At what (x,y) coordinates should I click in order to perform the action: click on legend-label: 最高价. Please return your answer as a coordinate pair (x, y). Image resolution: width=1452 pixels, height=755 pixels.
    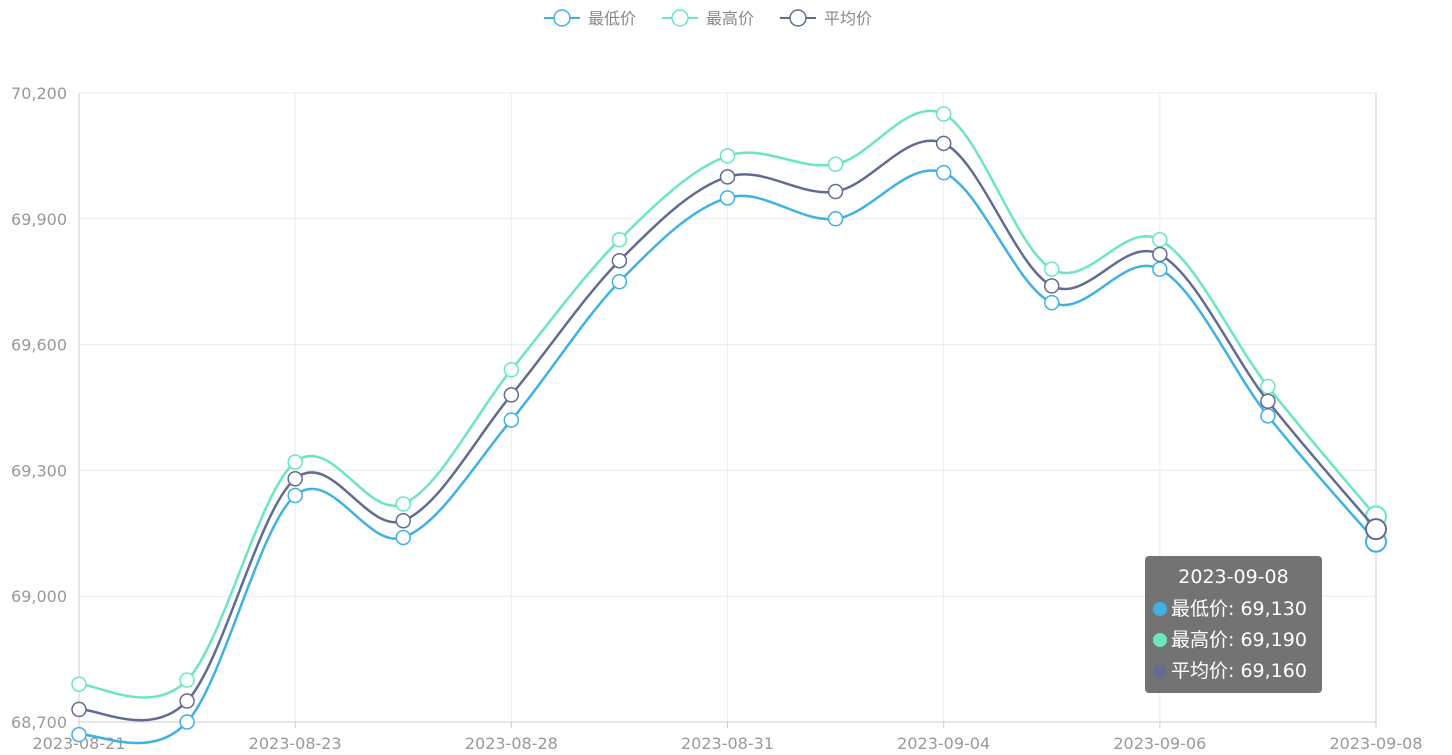
    Looking at the image, I should click on (730, 18).